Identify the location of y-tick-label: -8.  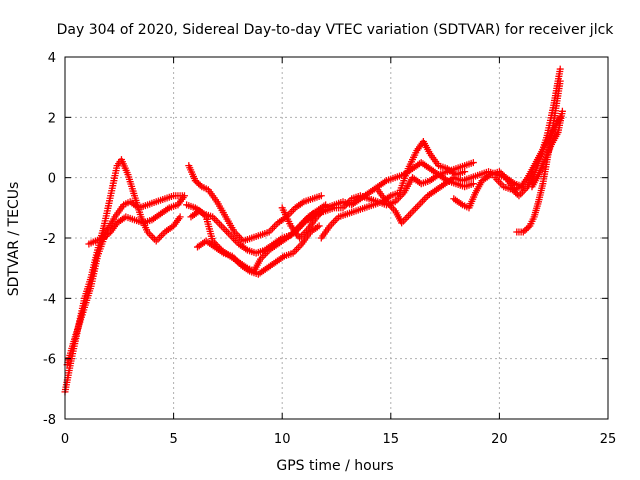
(49, 420).